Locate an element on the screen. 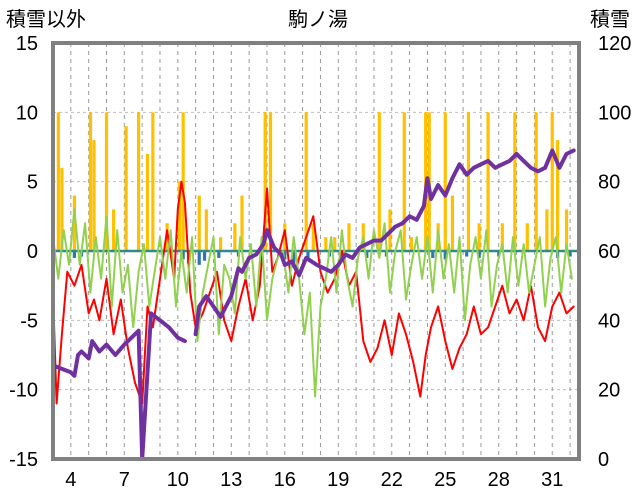 This screenshot has height=501, width=636. y-left-tick-label: -10 is located at coordinates (23, 391).